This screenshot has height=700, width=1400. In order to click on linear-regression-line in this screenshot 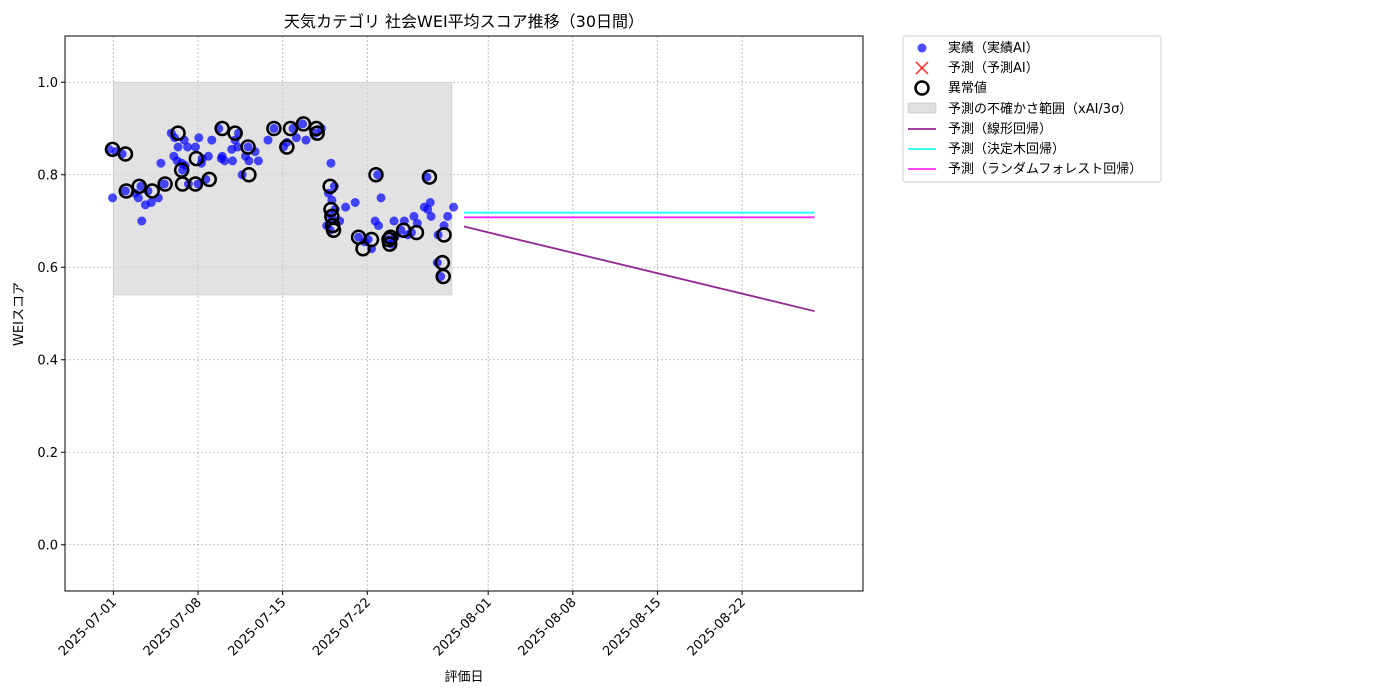, I will do `click(639, 269)`.